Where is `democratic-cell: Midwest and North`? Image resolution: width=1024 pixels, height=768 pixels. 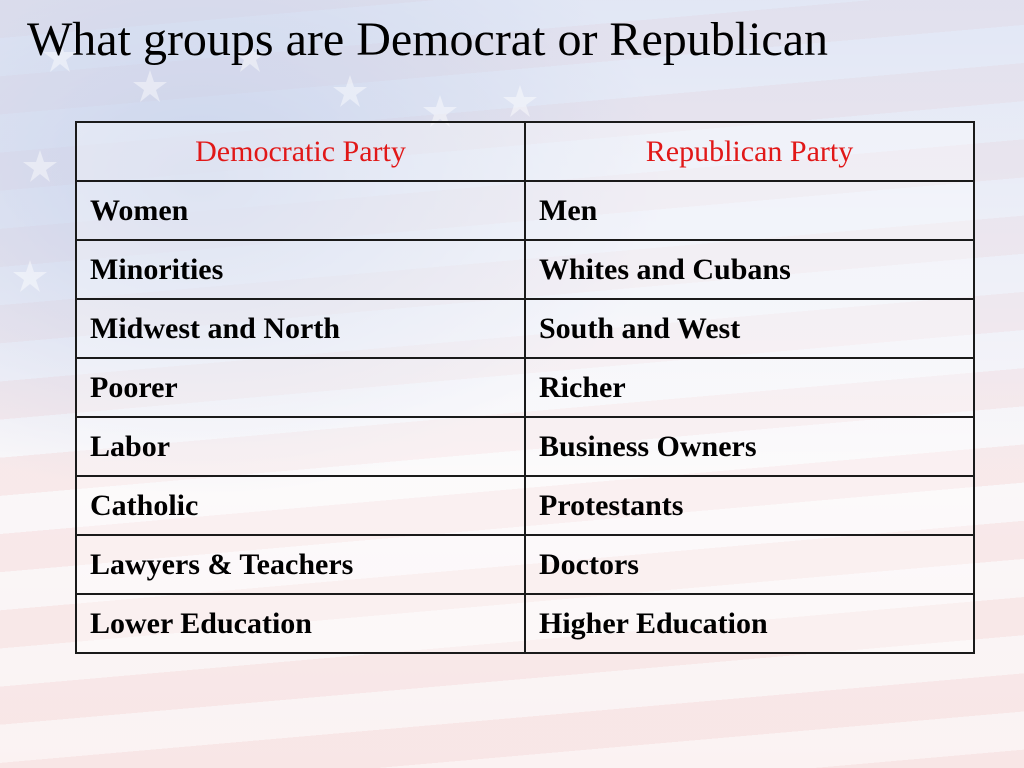
democratic-cell: Midwest and North is located at coordinates (300, 328).